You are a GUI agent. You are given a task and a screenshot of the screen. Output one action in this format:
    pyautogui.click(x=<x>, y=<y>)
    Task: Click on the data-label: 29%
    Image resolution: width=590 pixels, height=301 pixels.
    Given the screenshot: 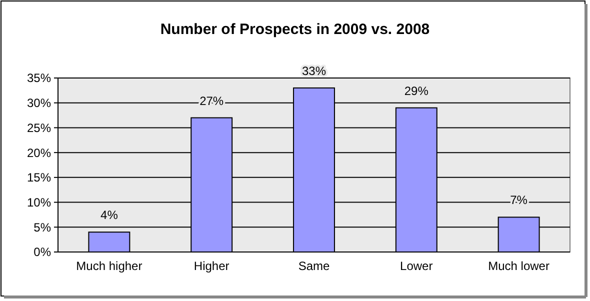 What is the action you would take?
    pyautogui.click(x=416, y=91)
    